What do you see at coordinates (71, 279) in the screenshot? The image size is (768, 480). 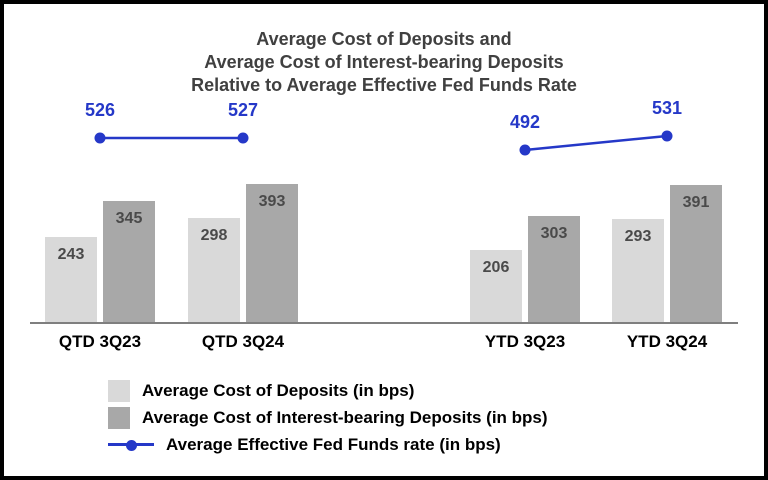 I see `bar-cost-of-deposits: 243` at bounding box center [71, 279].